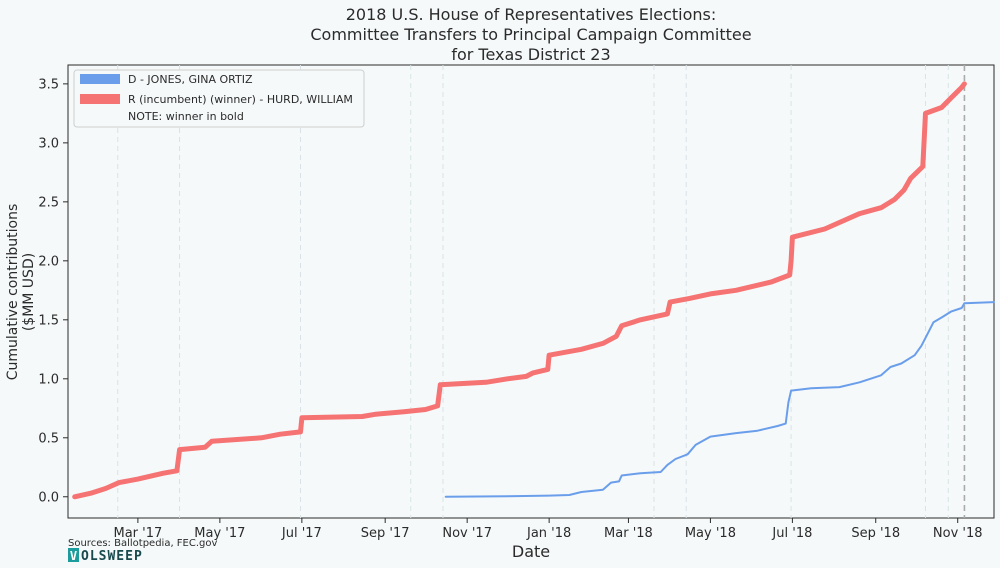 This screenshot has height=568, width=1000. What do you see at coordinates (48, 143) in the screenshot?
I see `y-tick-label: 3.0` at bounding box center [48, 143].